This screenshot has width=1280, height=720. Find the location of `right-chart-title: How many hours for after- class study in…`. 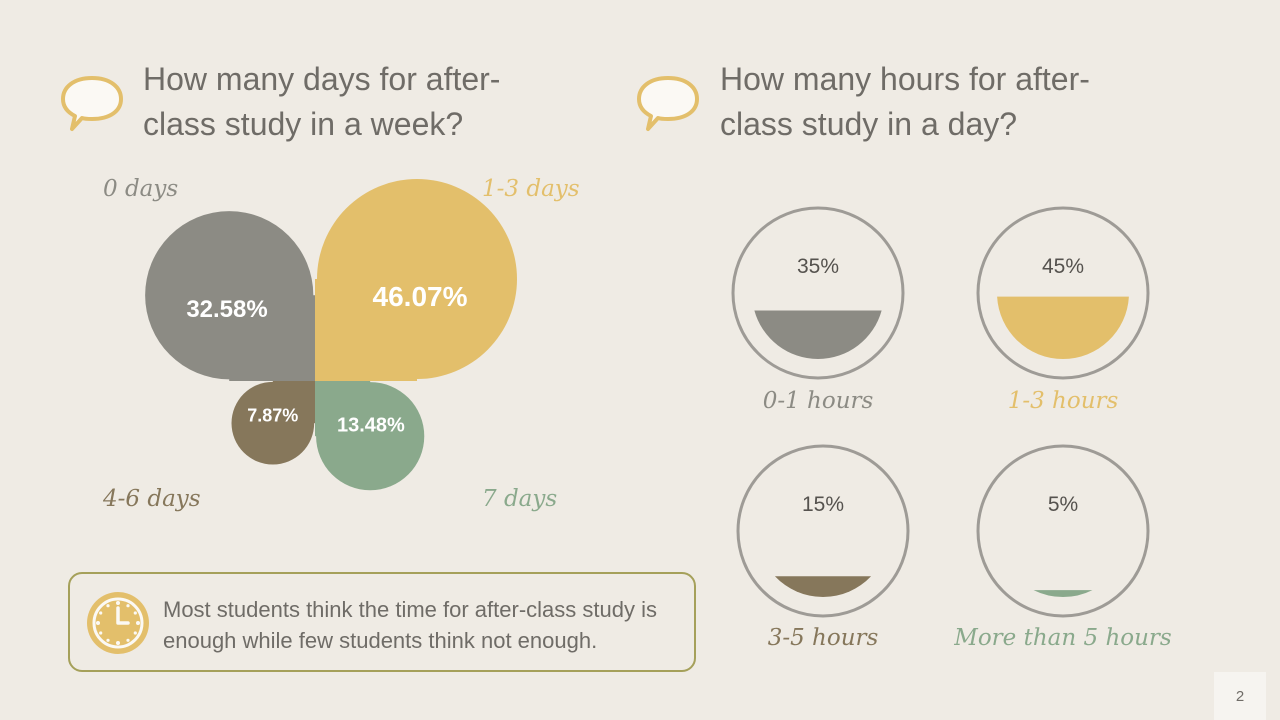

right-chart-title: How many hours for after- class study in… is located at coordinates (905, 101).